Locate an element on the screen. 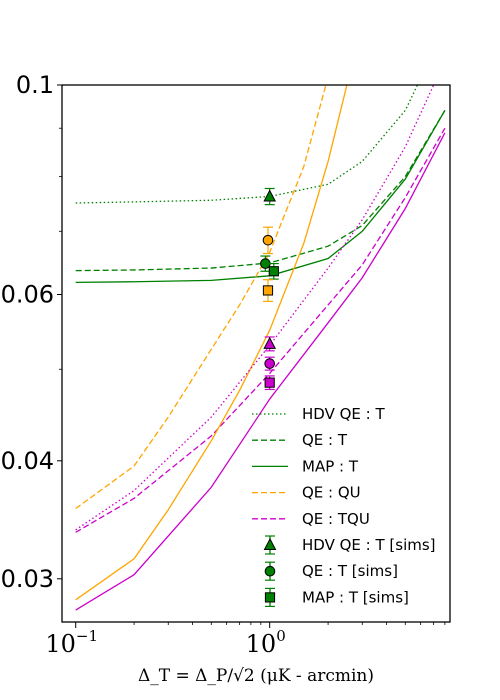  y-tick-label: 0.03 is located at coordinates (27, 579).